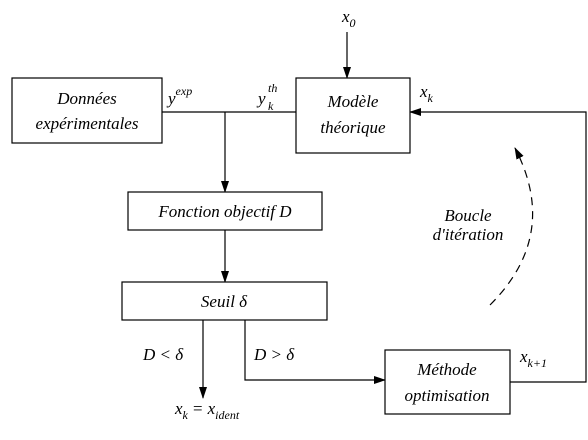 The height and width of the screenshot is (440, 588). What do you see at coordinates (468, 215) in the screenshot?
I see `loop-label: Boucle` at bounding box center [468, 215].